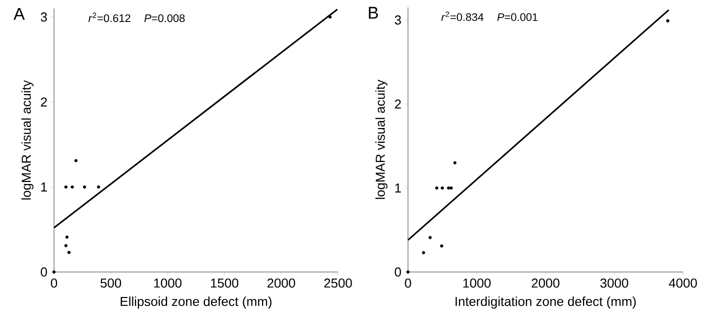 This screenshot has width=701, height=327. What do you see at coordinates (196, 302) in the screenshot?
I see `x-axis-title: Ellipsoid zone defect (mm)` at bounding box center [196, 302].